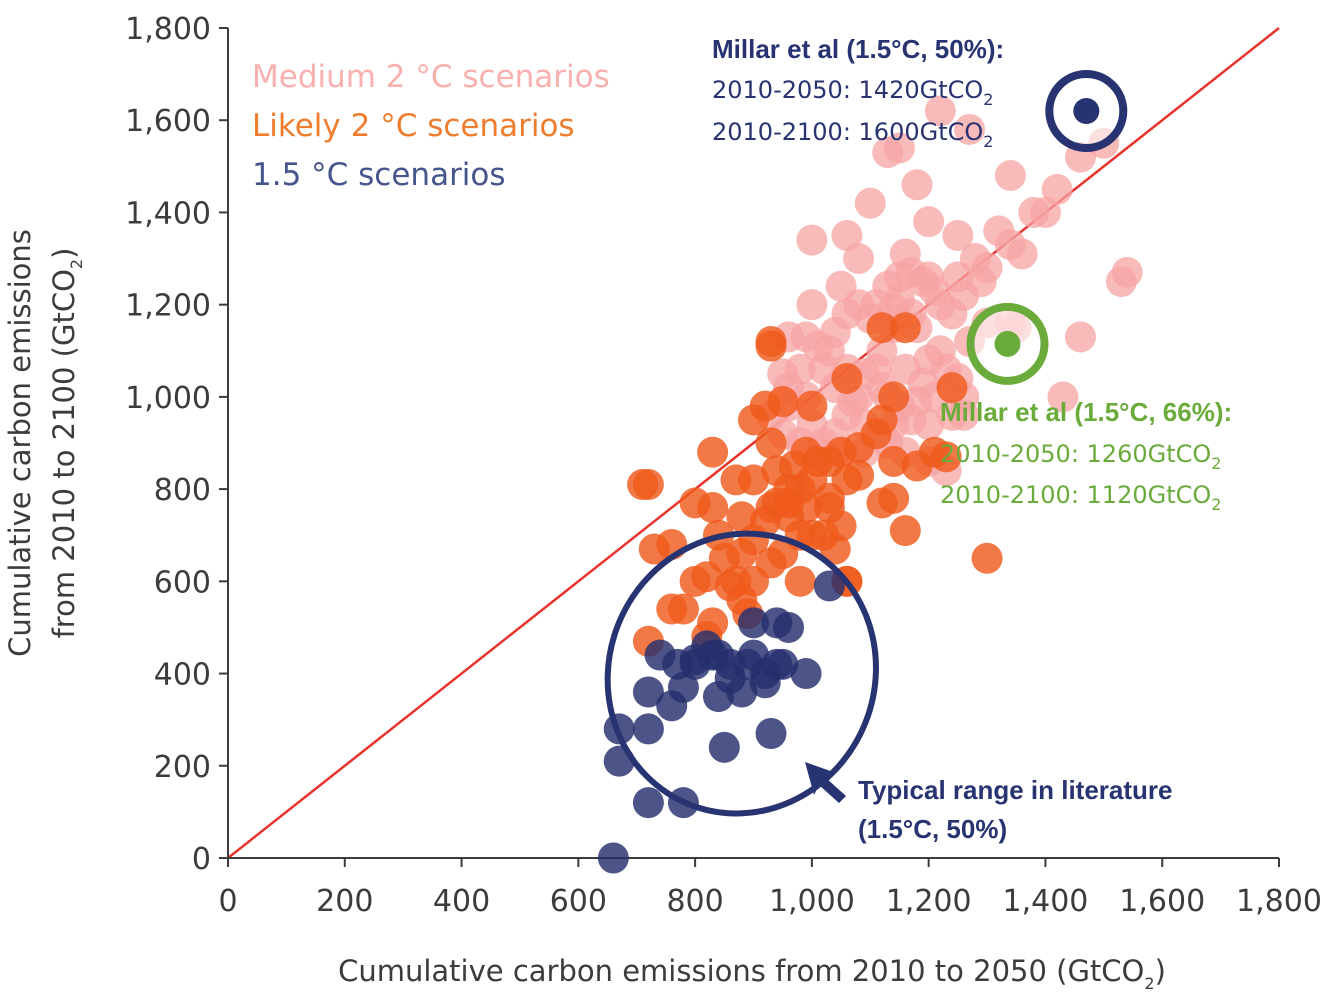 Image resolution: width=1335 pixels, height=1003 pixels. Describe the element at coordinates (344, 901) in the screenshot. I see `x-tick-label: 200` at that location.